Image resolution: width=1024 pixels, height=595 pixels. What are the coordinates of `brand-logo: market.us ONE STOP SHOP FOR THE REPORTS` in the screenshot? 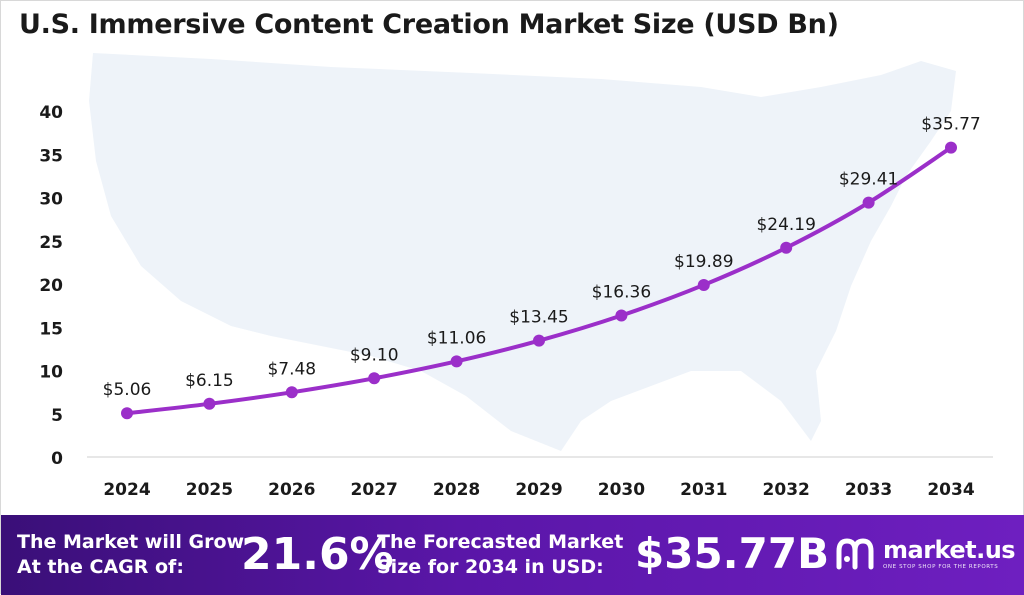 It's located at (925, 553).